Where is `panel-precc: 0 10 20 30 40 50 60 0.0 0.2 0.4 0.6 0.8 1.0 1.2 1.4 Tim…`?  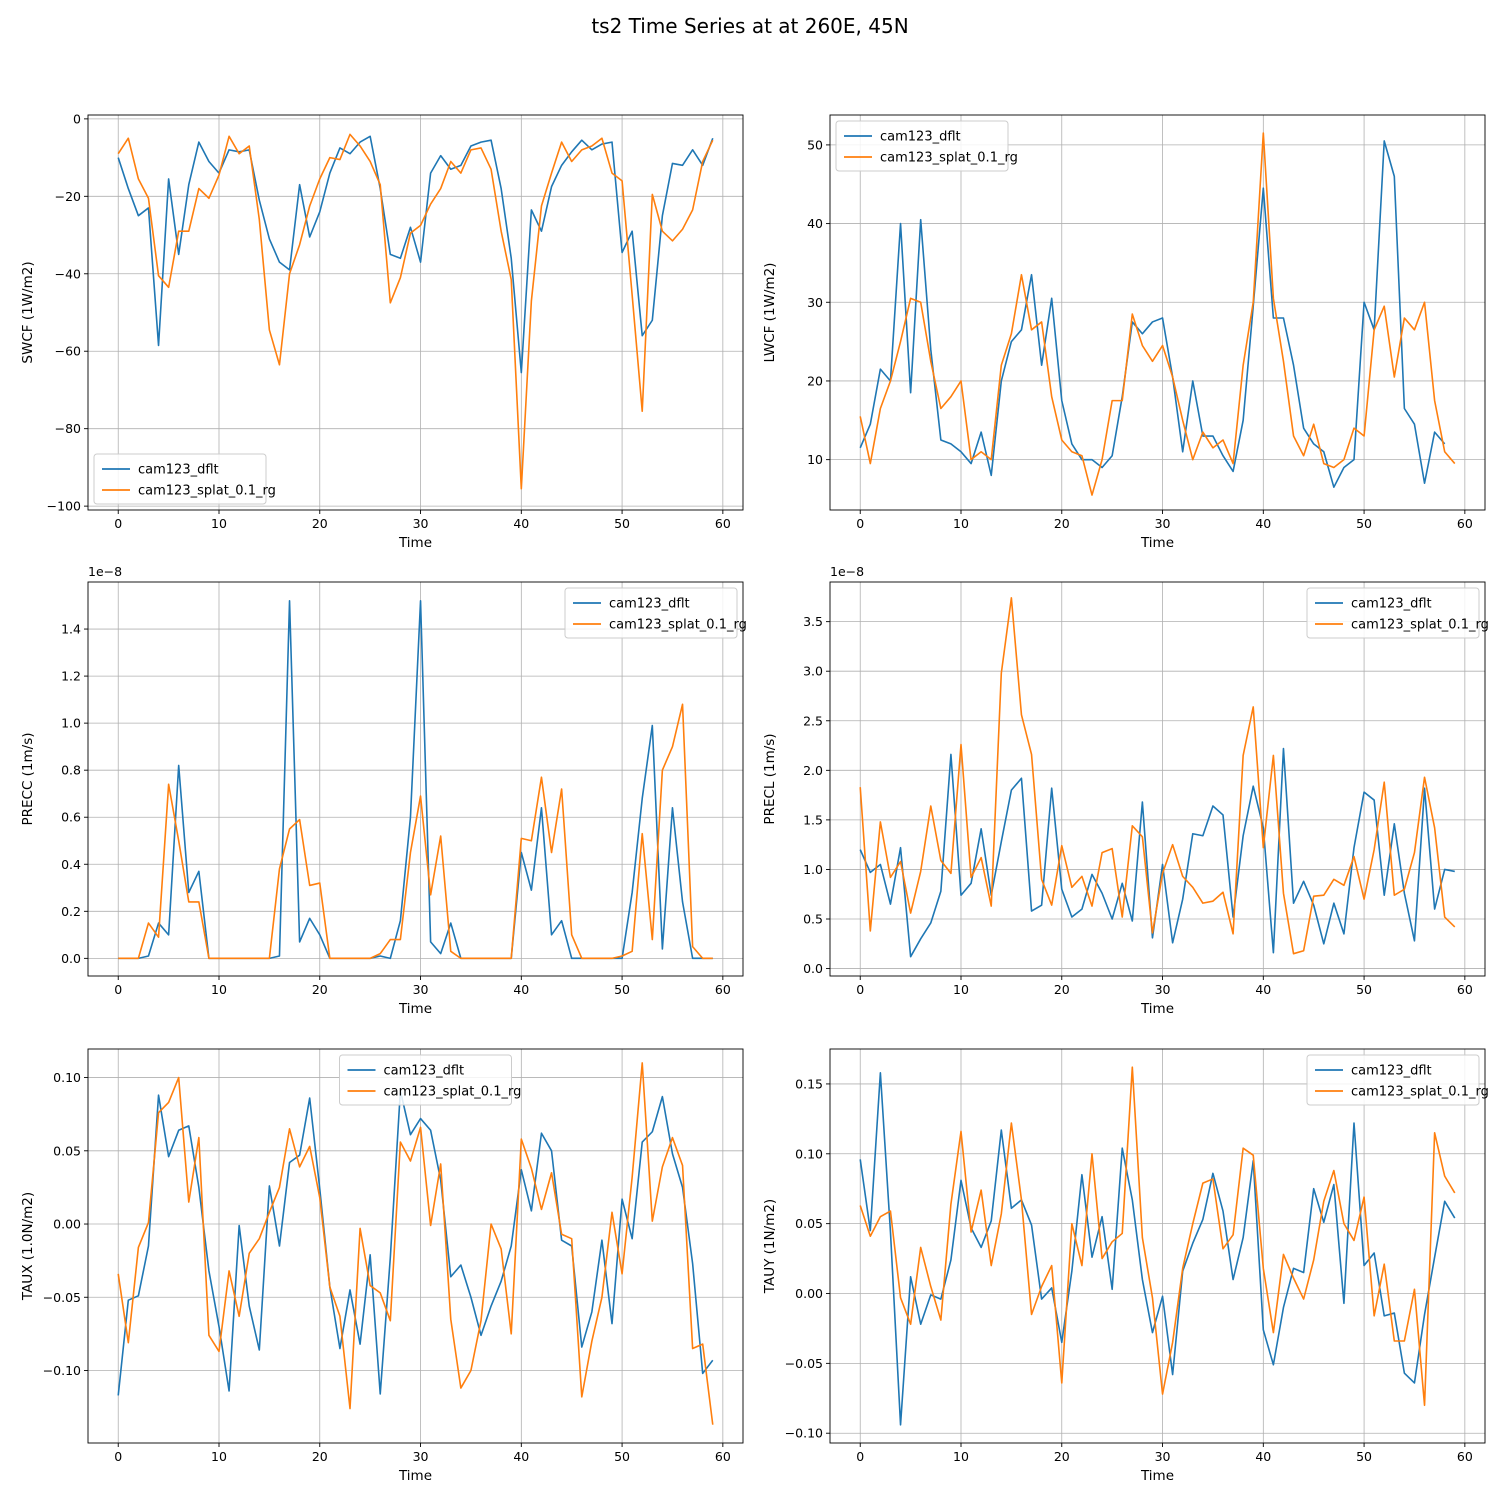
panel-precc: 0 10 20 30 40 50 60 0.0 0.2 0.4 0.6 0.8 1.0 1.2 1.4 Tim… is located at coordinates (383, 790).